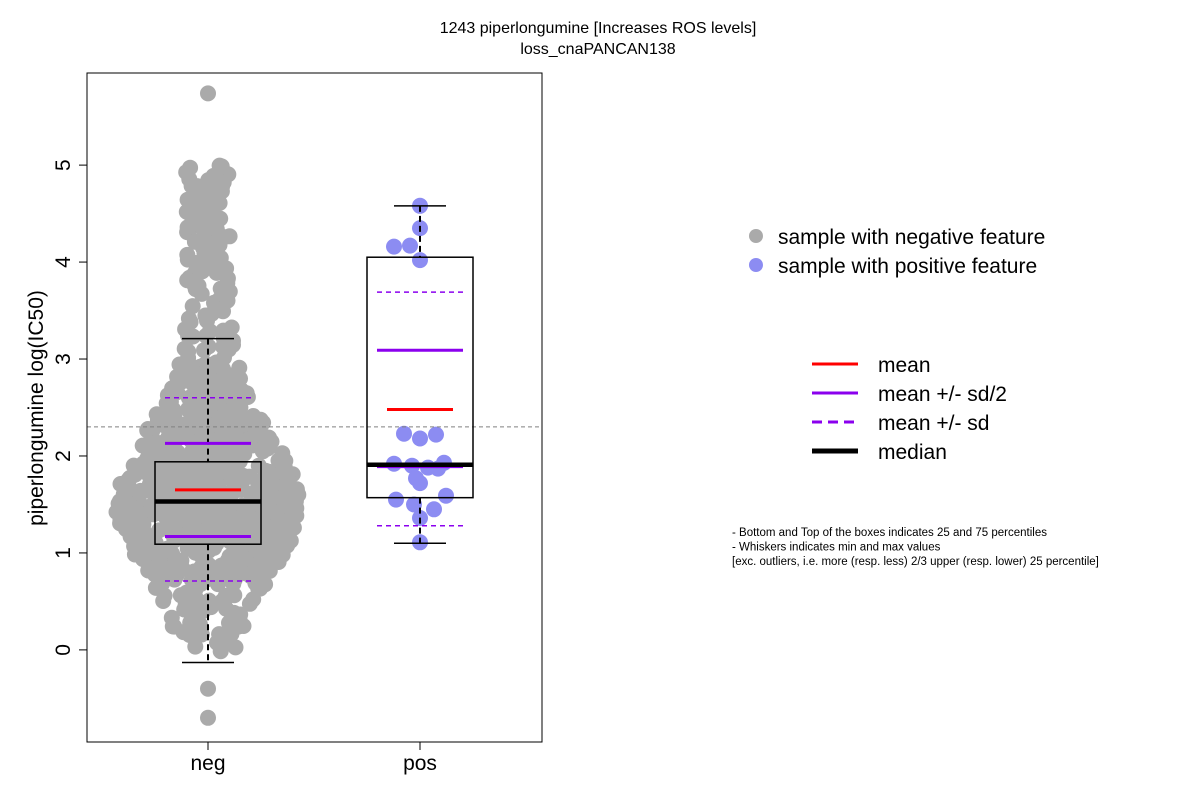 The width and height of the screenshot is (1200, 800). Describe the element at coordinates (907, 266) in the screenshot. I see `legend-label: sample with positive feature` at that location.